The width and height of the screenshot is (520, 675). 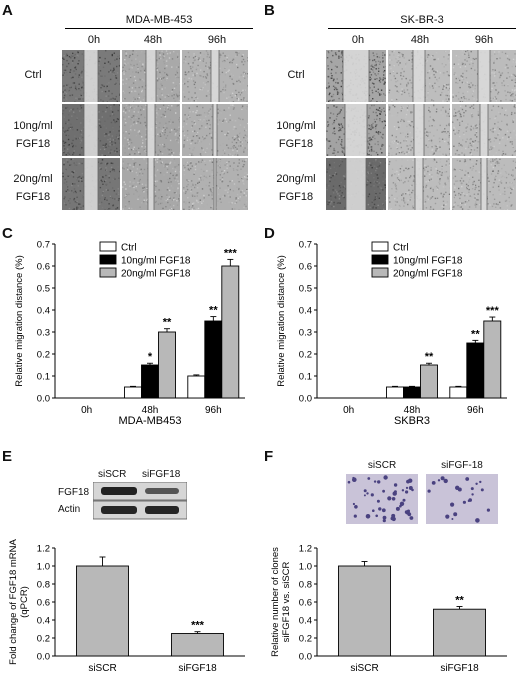 I want to click on chart-e-y-tick-label: 0.6, so click(x=43, y=603).